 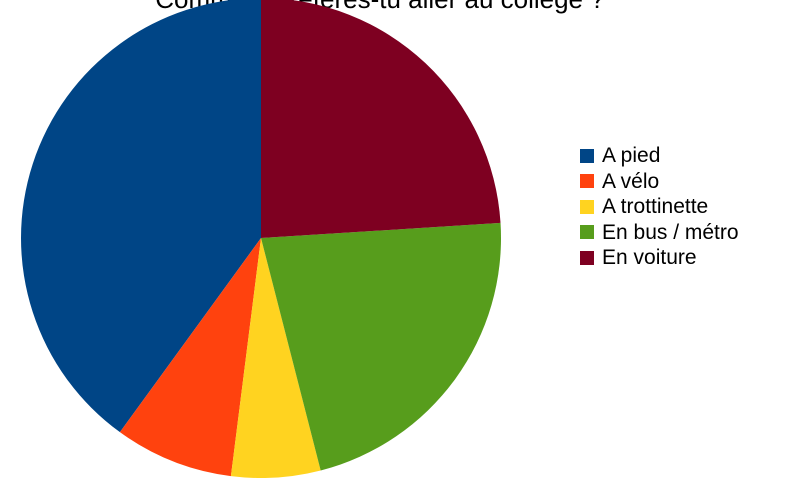 I want to click on legend-item: En voiture, so click(x=659, y=258).